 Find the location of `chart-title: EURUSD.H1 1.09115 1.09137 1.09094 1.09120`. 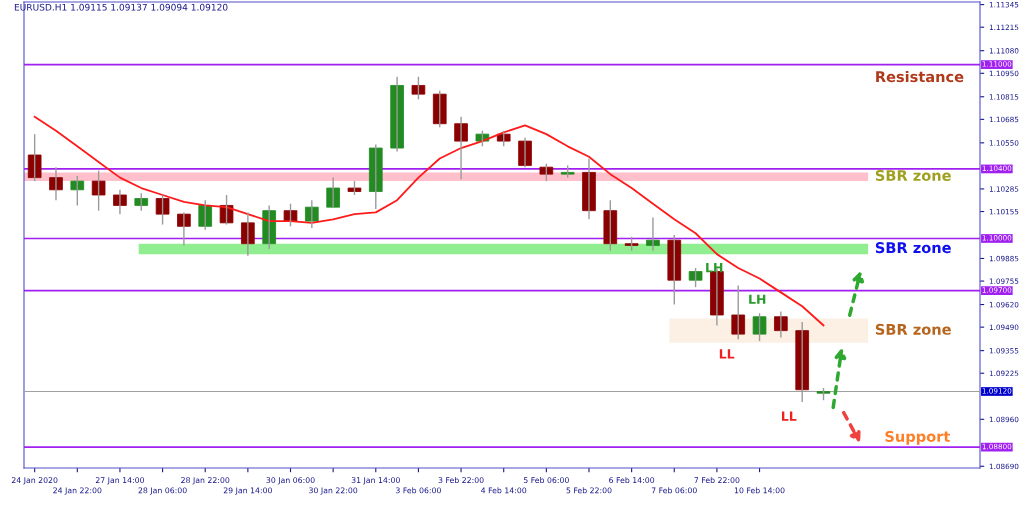

chart-title: EURUSD.H1 1.09115 1.09137 1.09094 1.09120 is located at coordinates (121, 7).